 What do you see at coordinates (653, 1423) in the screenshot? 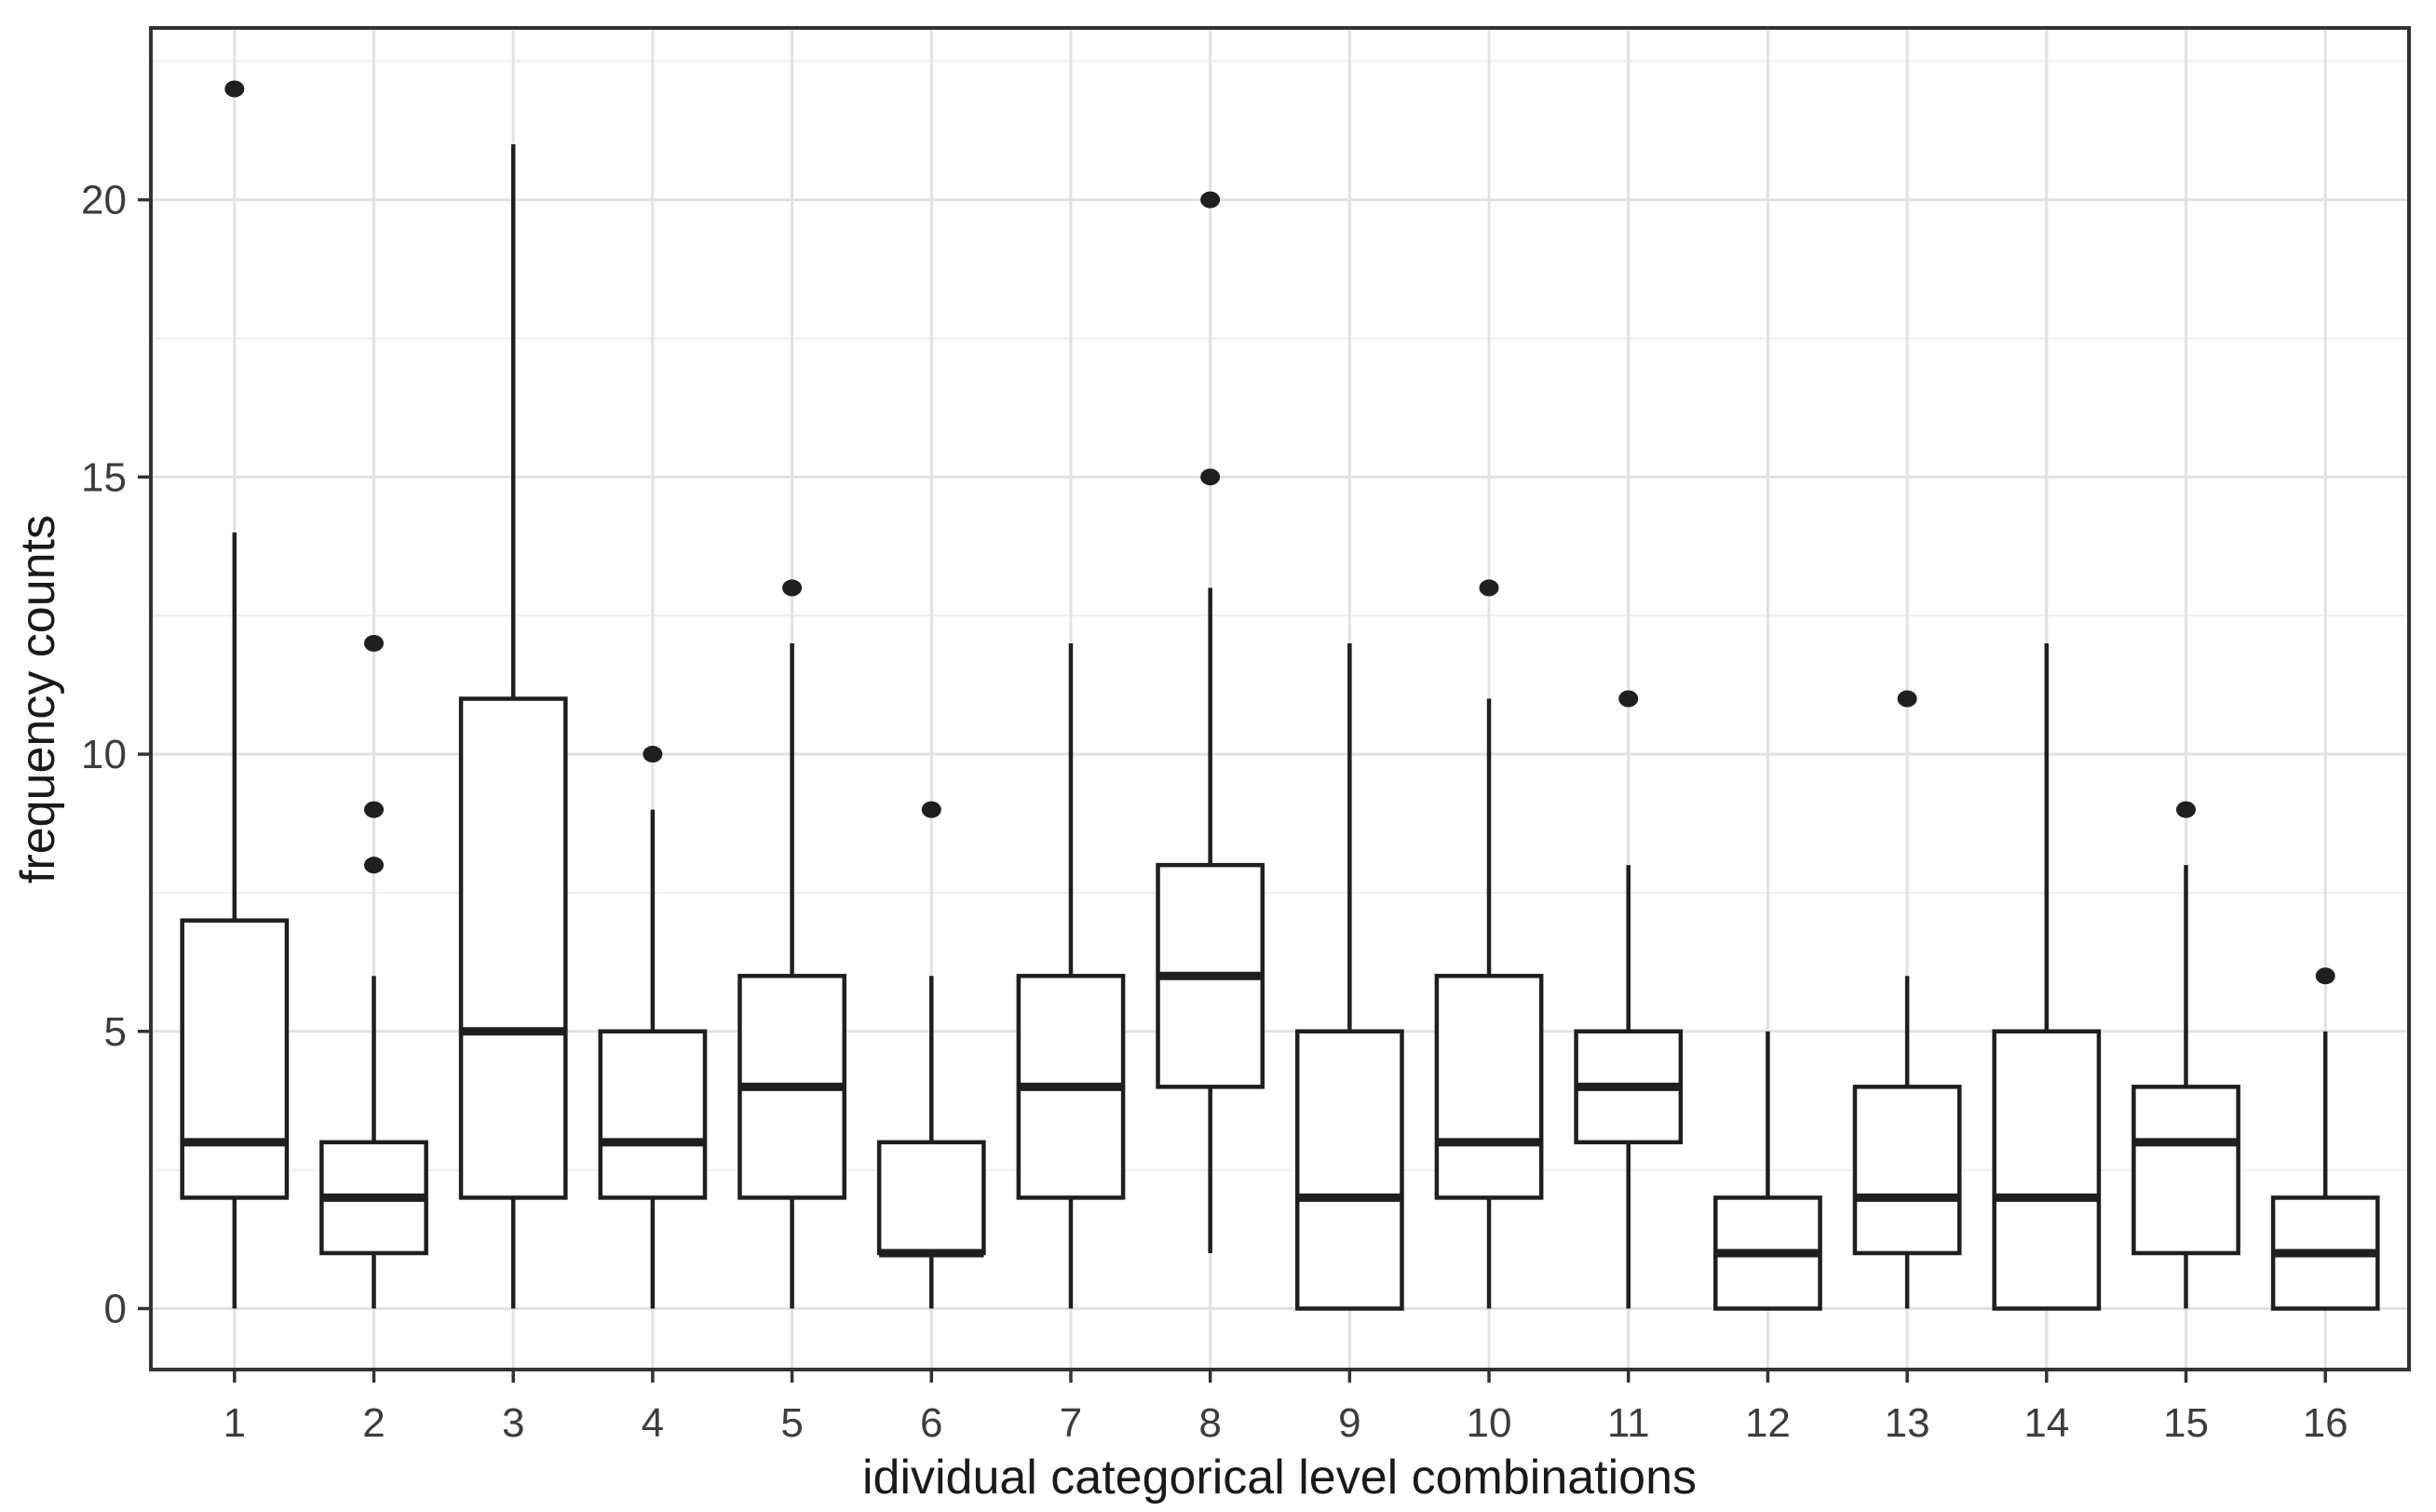
I see `x-tick-label: 4` at bounding box center [653, 1423].